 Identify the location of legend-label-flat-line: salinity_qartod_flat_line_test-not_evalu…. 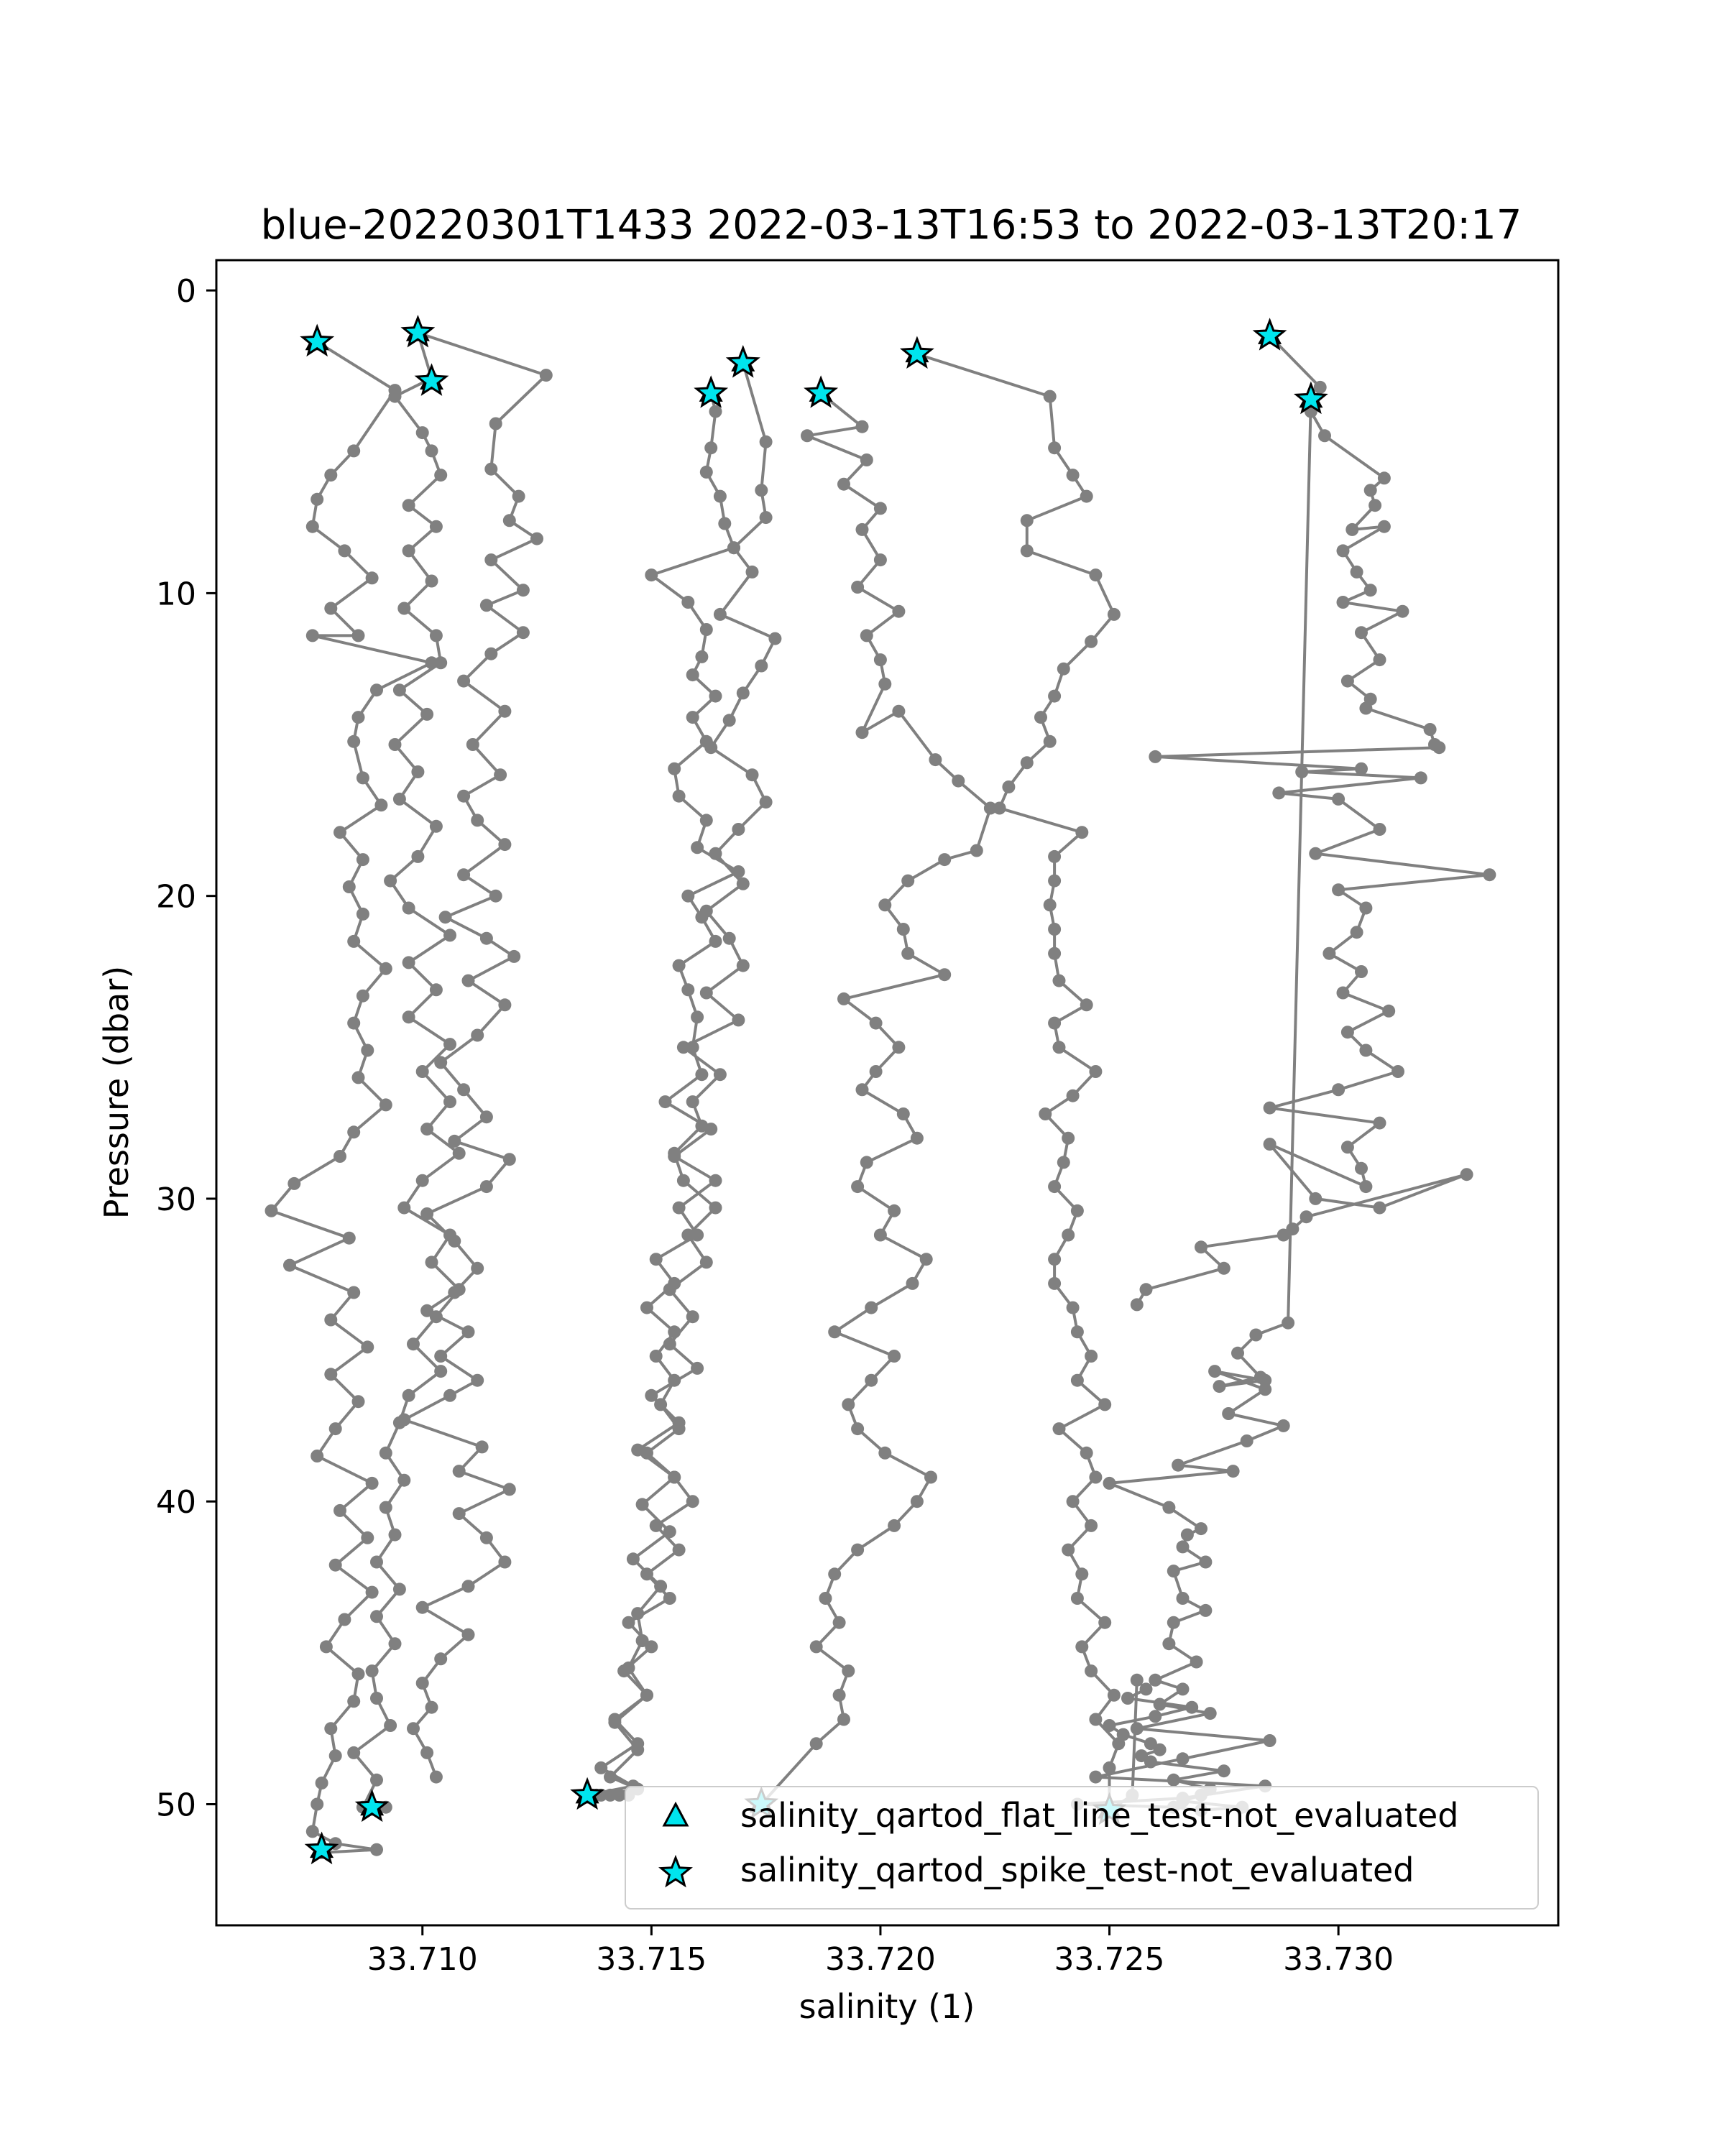
(1099, 1816).